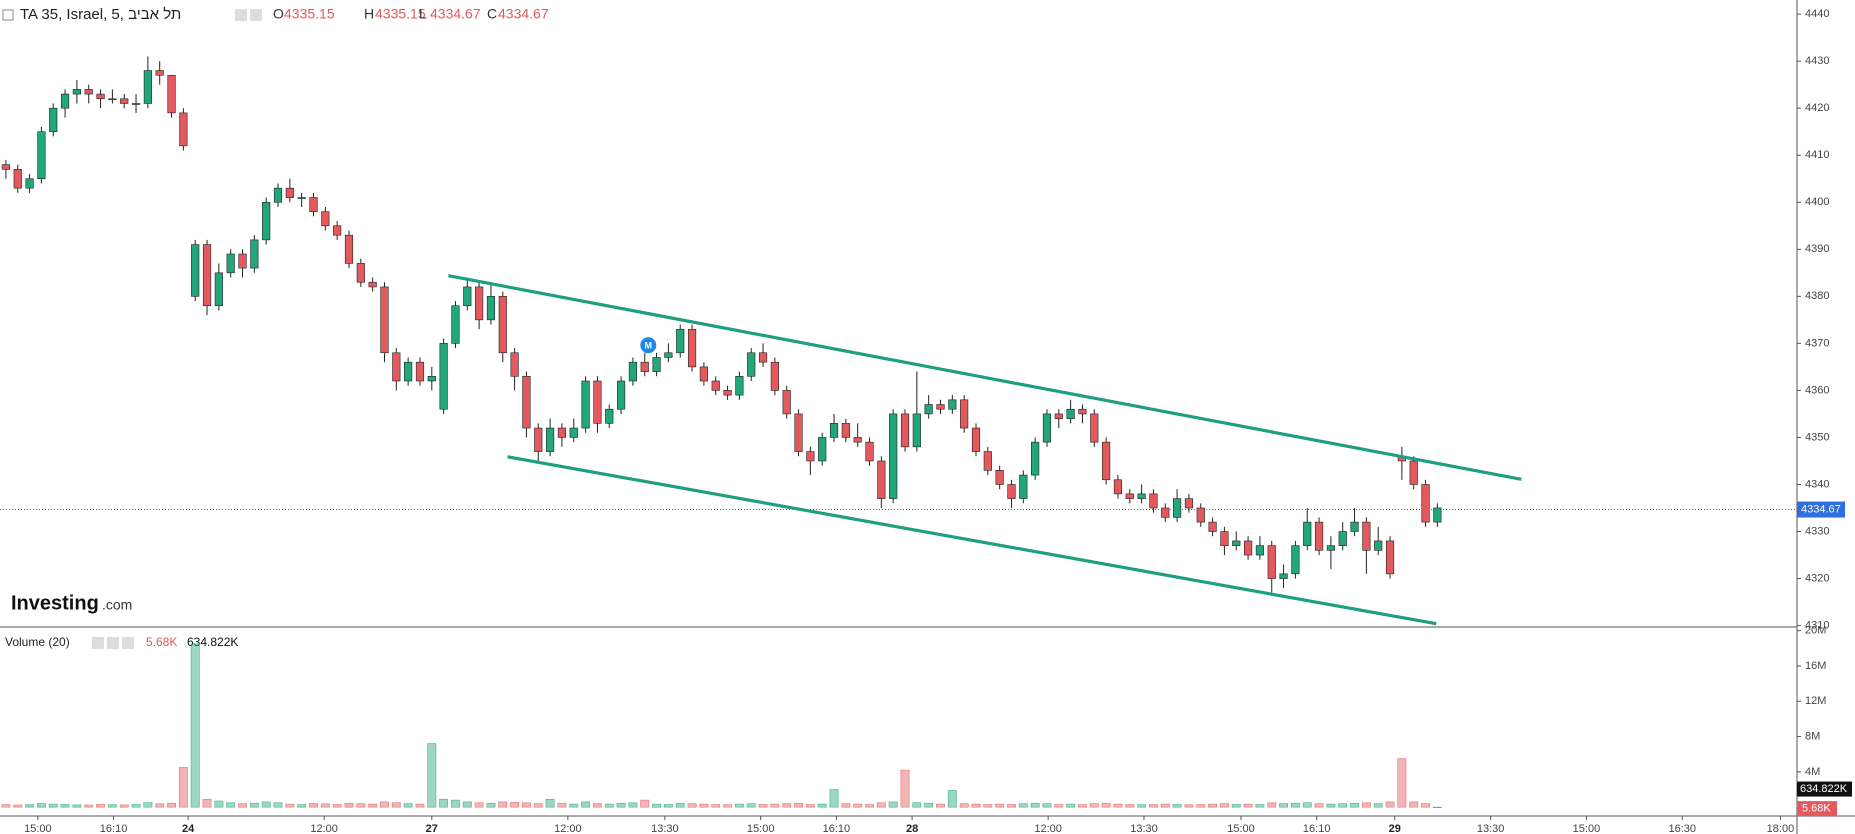 This screenshot has width=1855, height=834. Describe the element at coordinates (985, 377) in the screenshot. I see `trendline` at that location.